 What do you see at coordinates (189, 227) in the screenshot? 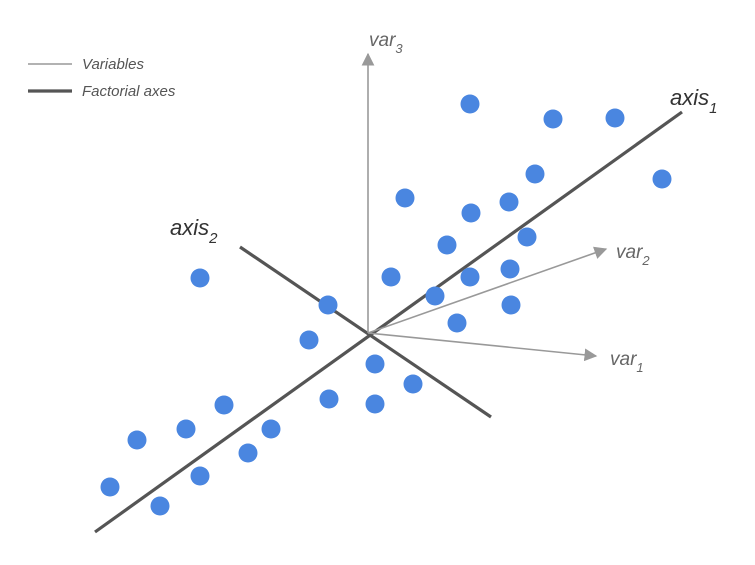
I see `axis2-label-base: axis` at bounding box center [189, 227].